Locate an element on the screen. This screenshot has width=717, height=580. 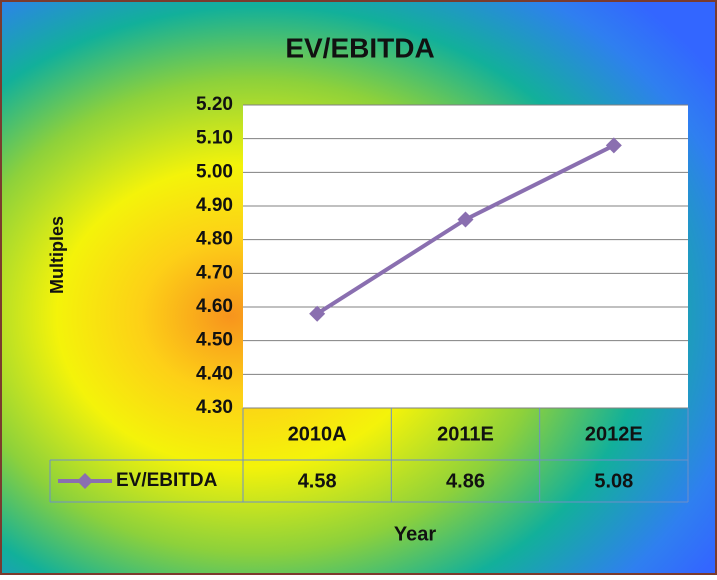
chart-title: EV/EBITDA is located at coordinates (359, 47).